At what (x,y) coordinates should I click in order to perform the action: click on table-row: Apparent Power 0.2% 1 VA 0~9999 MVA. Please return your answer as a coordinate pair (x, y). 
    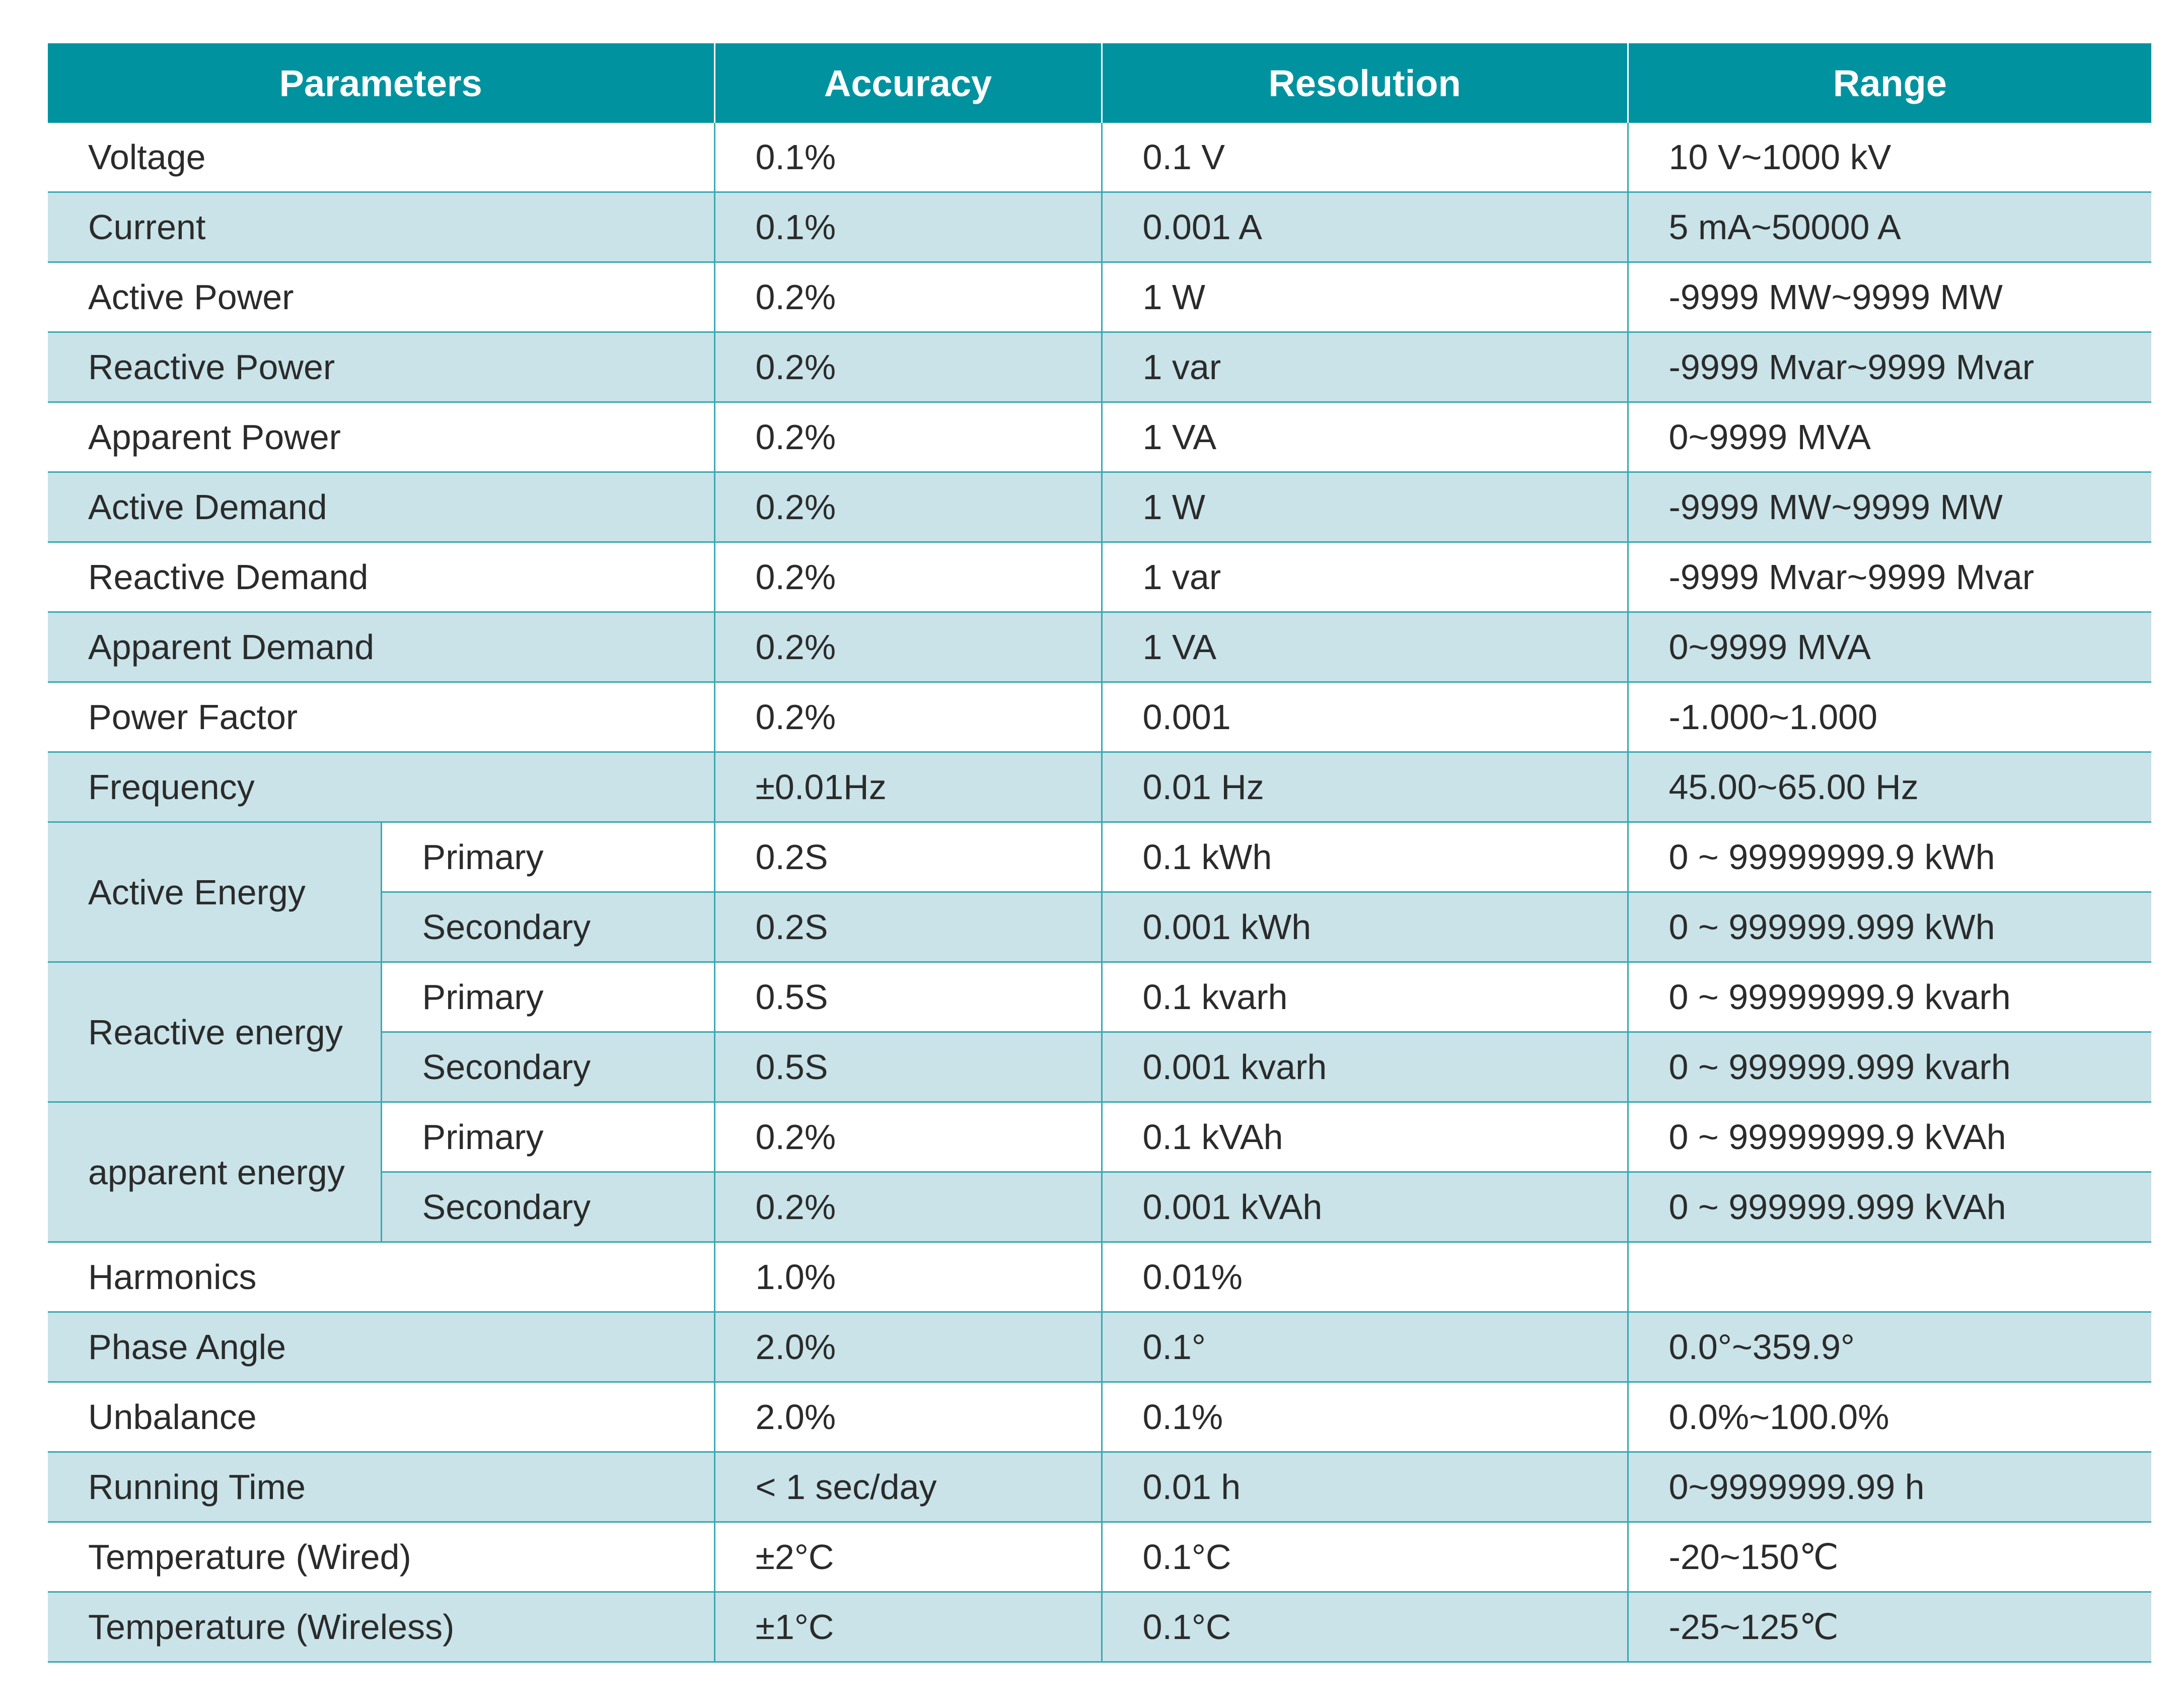
    Looking at the image, I should click on (1100, 437).